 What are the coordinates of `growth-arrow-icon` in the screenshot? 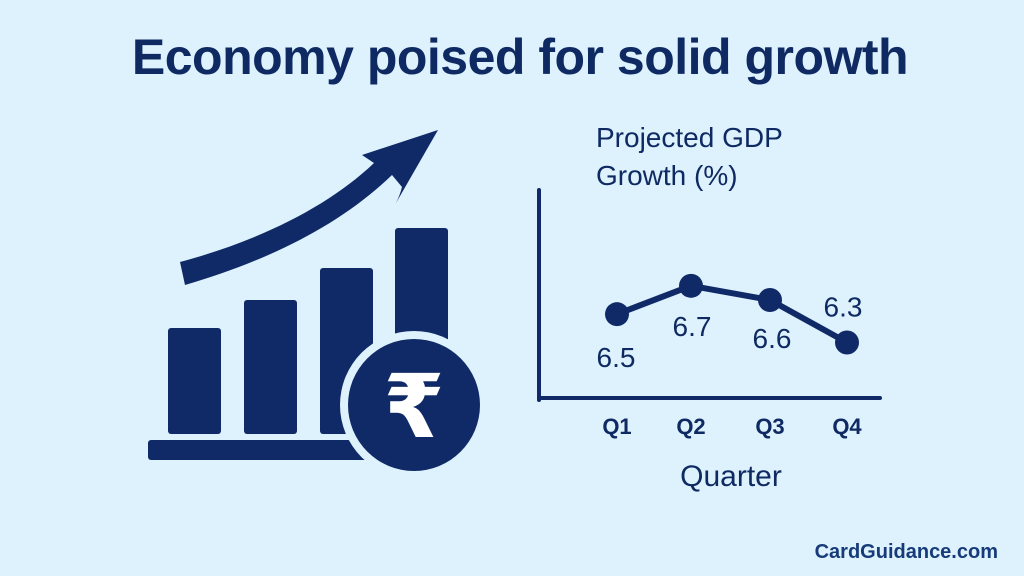 It's located at (309, 207).